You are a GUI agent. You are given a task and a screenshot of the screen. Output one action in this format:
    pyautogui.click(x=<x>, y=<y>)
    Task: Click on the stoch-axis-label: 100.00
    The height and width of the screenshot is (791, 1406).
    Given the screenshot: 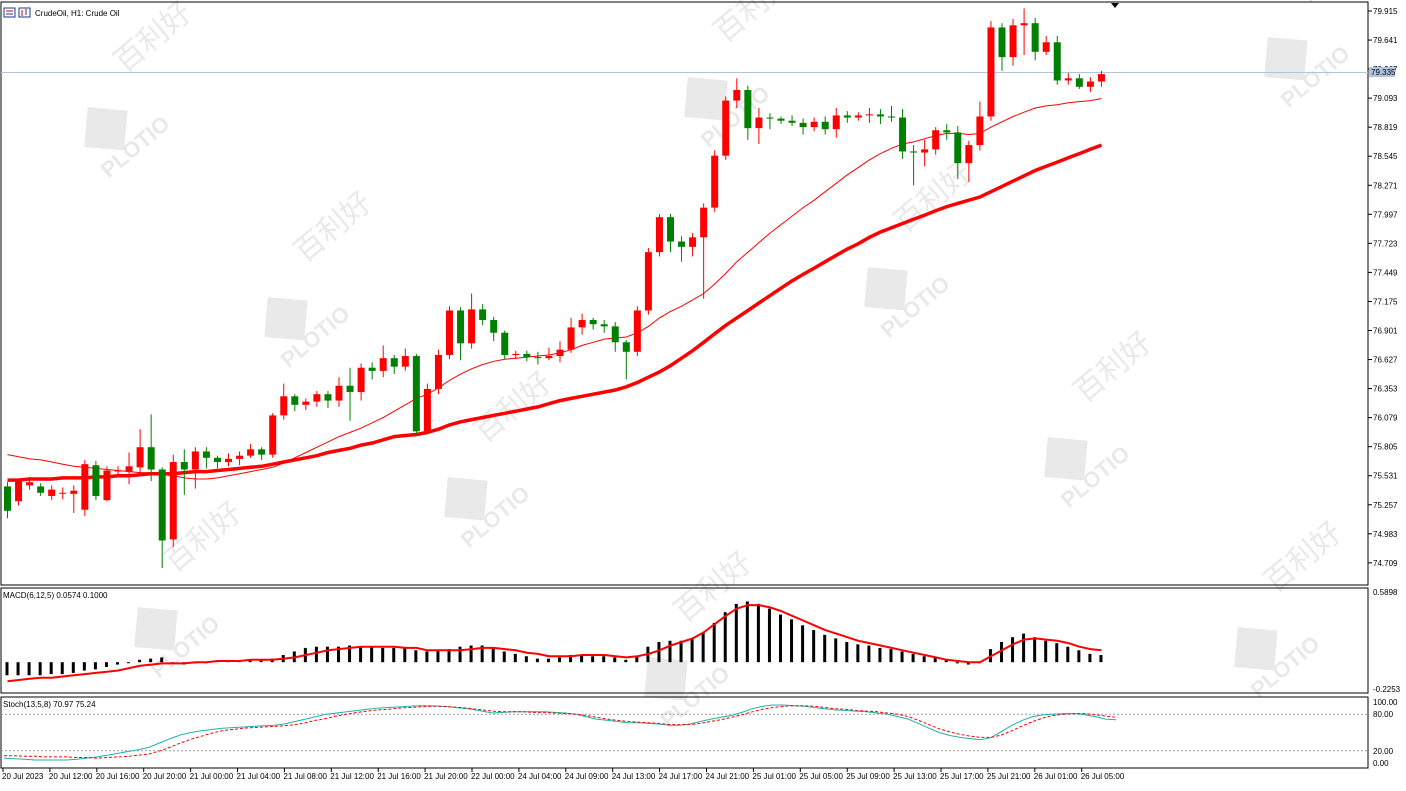 What is the action you would take?
    pyautogui.click(x=1385, y=702)
    